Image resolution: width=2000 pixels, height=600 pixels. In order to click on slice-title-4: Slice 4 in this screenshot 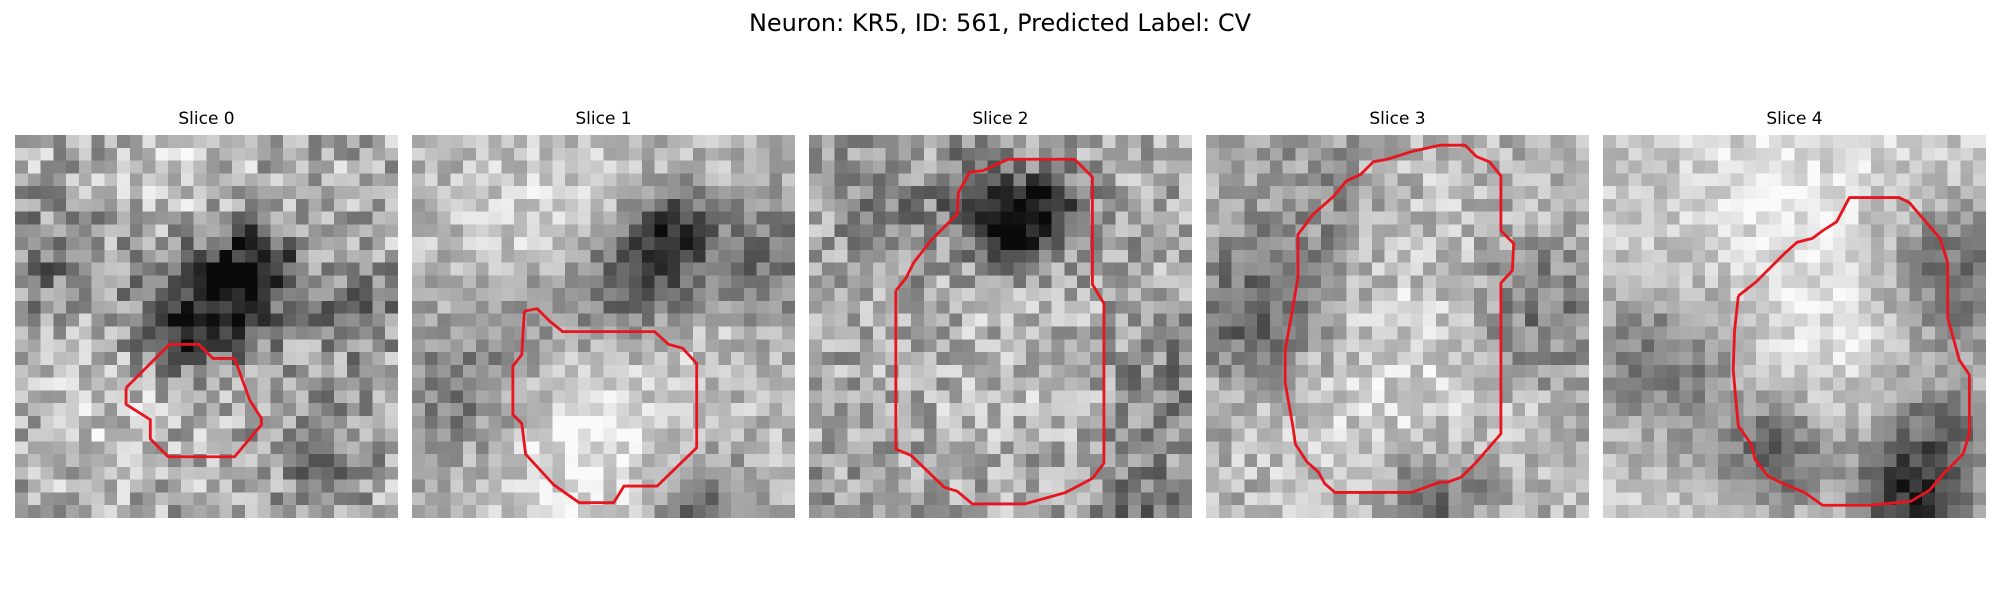, I will do `click(1794, 119)`.